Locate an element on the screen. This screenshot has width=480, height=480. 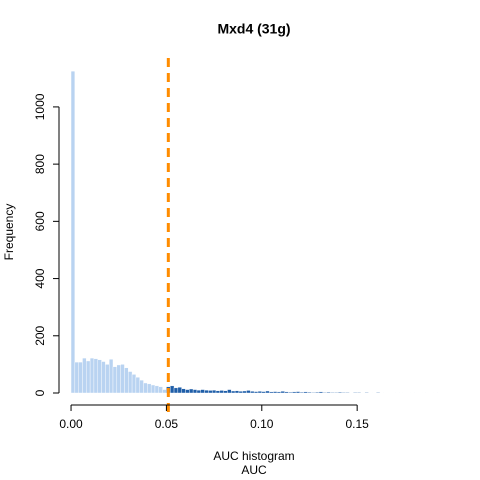
x-tick-label: 0.15 is located at coordinates (357, 424).